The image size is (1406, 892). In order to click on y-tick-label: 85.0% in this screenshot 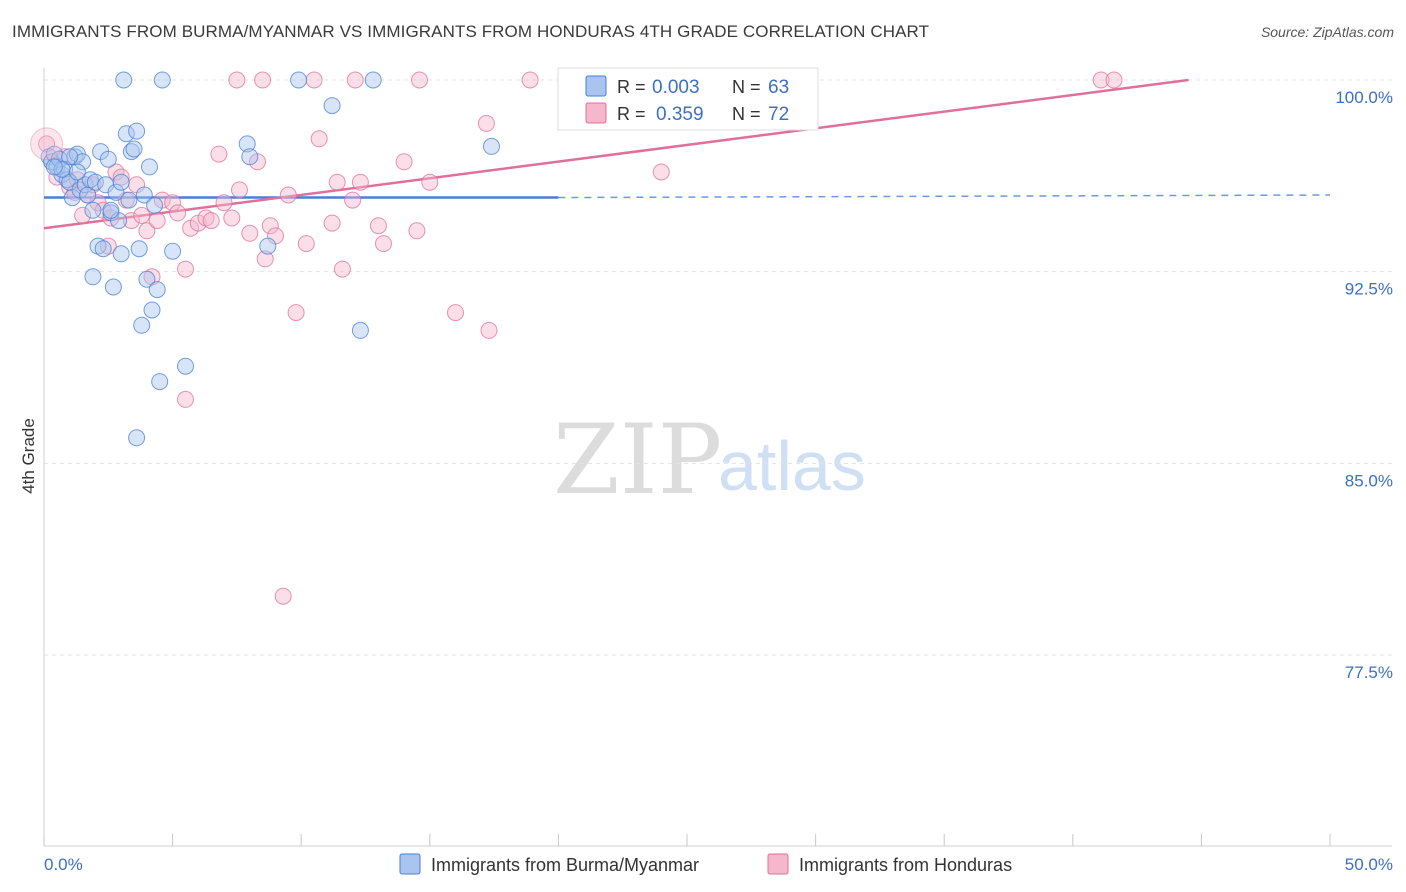, I will do `click(1369, 480)`.